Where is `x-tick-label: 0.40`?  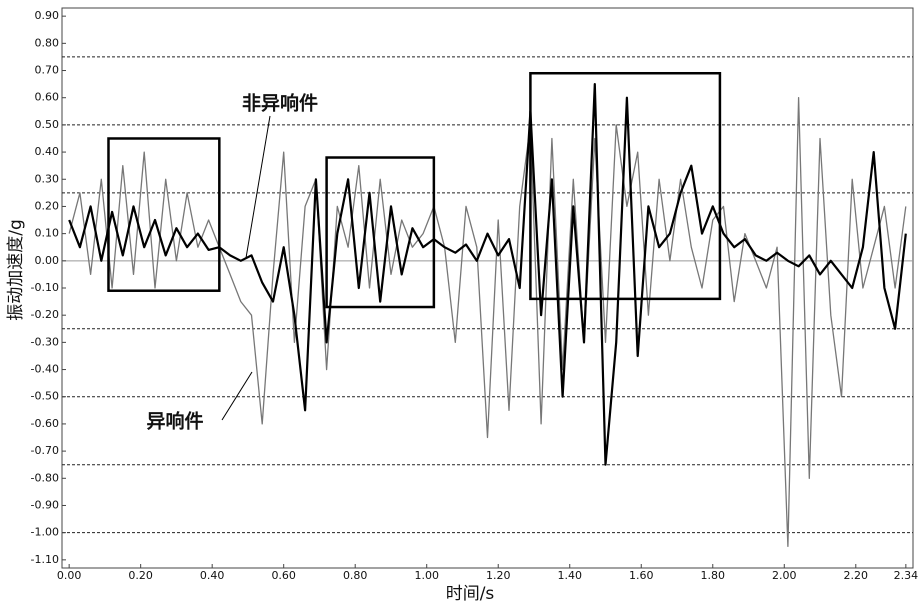 x-tick-label: 0.40 is located at coordinates (212, 575).